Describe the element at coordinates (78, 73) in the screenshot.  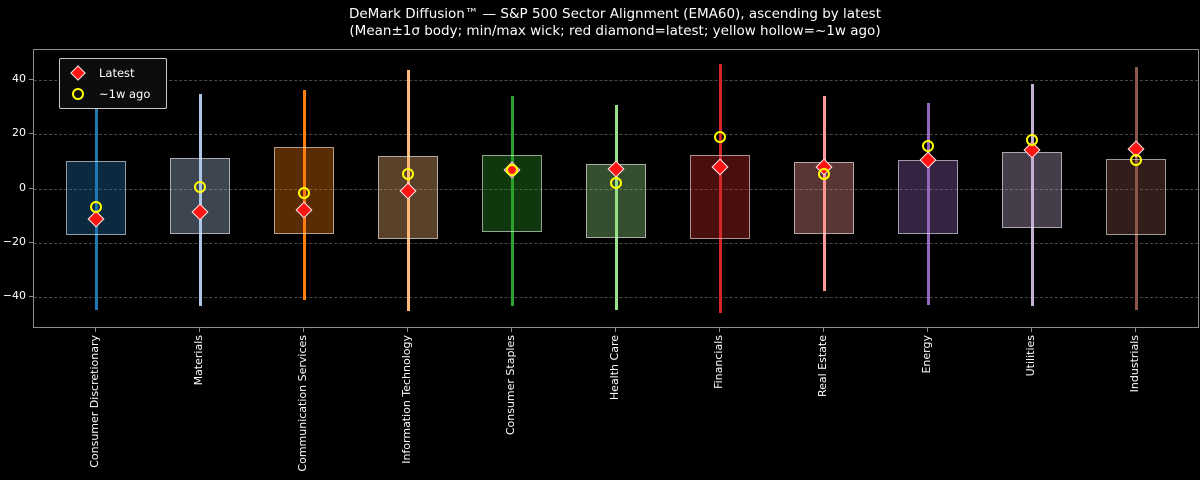
I see `latest-diamond-icon` at that location.